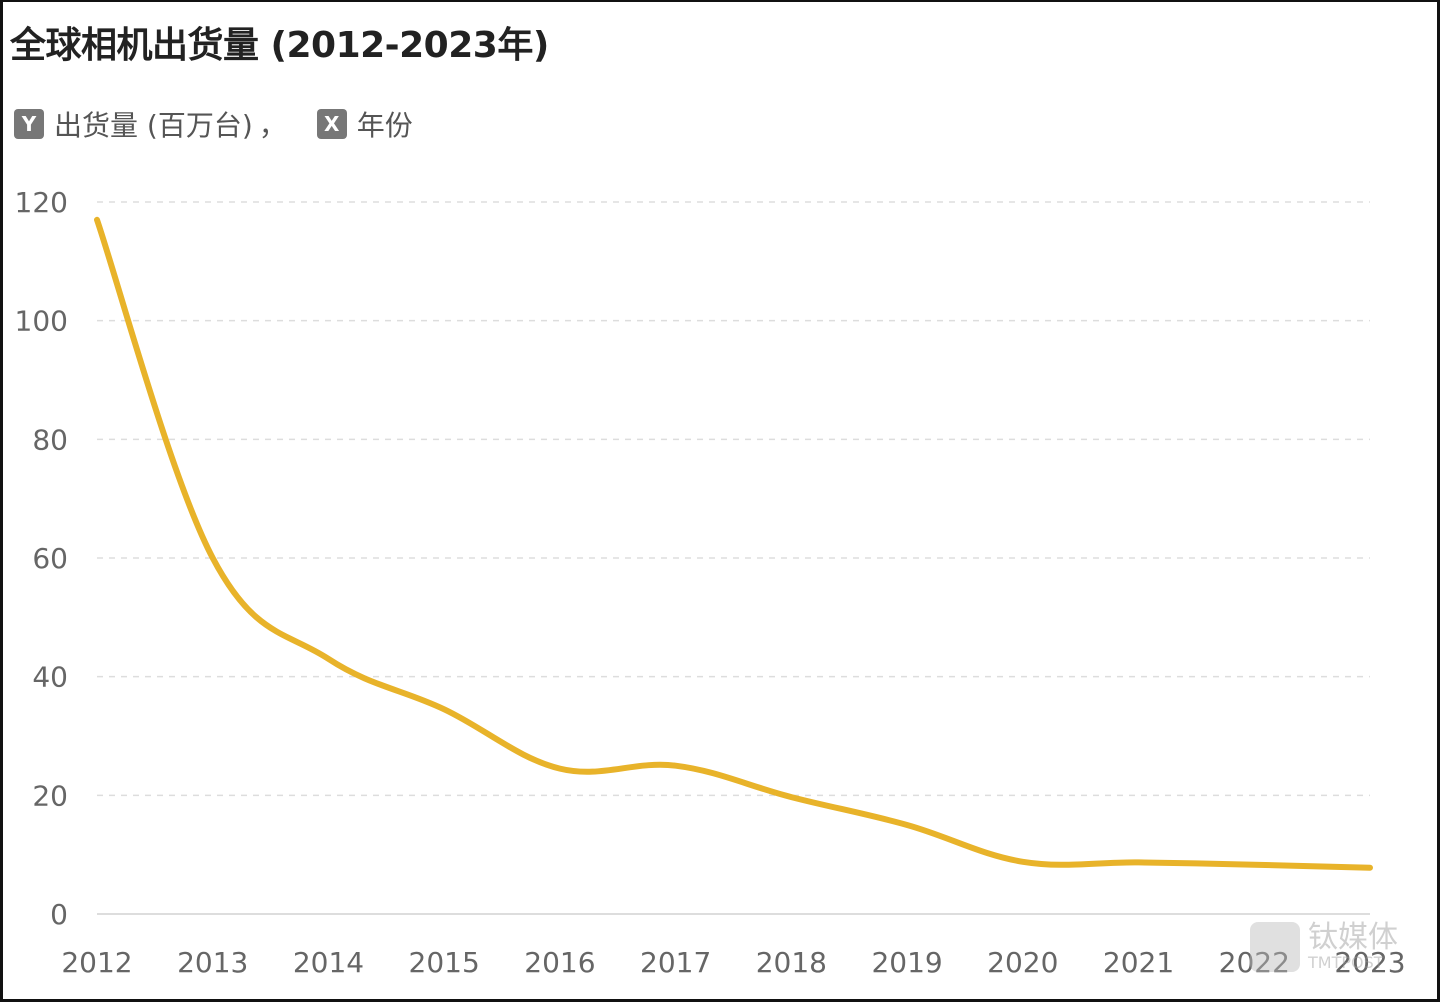  Describe the element at coordinates (41, 321) in the screenshot. I see `y-tick-label: 100` at that location.